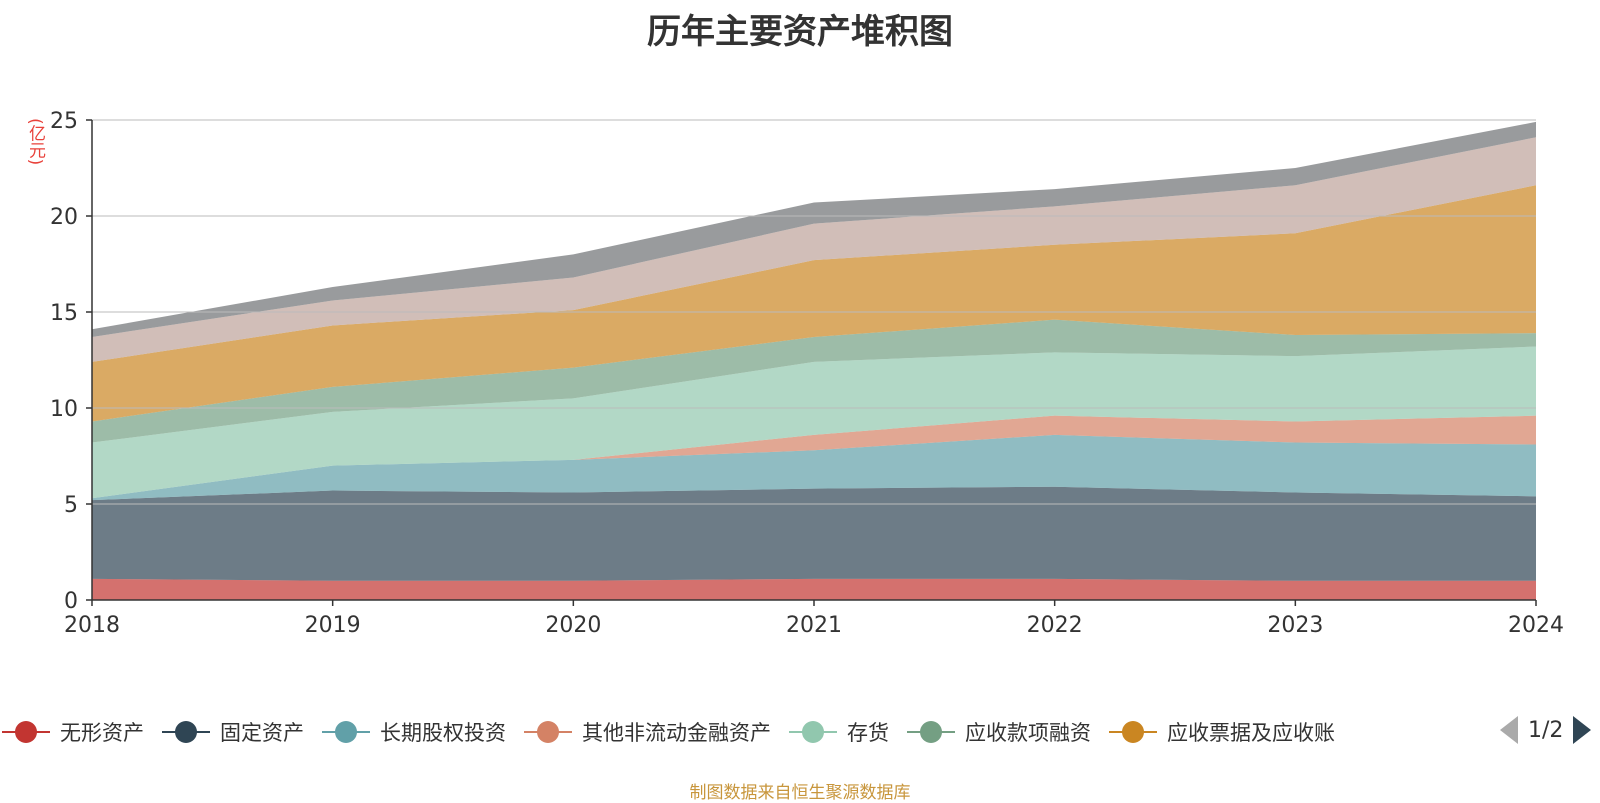 The width and height of the screenshot is (1600, 803). Describe the element at coordinates (800, 32) in the screenshot. I see `chart-title: 历年主要资产堆积图` at that location.